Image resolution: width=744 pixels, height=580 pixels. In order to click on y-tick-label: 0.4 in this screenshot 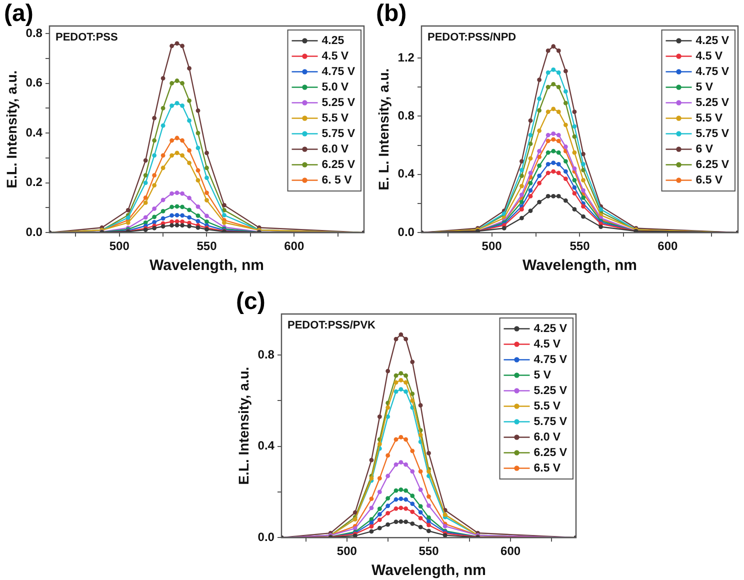, I will do `click(34, 132)`.